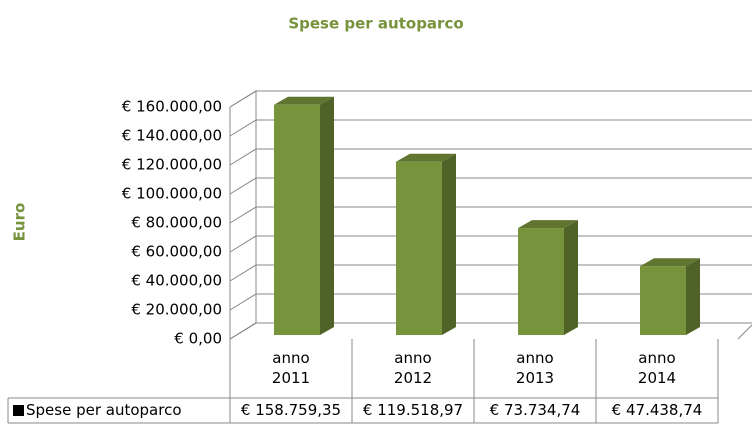 The width and height of the screenshot is (752, 425). What do you see at coordinates (176, 310) in the screenshot?
I see `y-tick-label: € 20.000,00` at bounding box center [176, 310].